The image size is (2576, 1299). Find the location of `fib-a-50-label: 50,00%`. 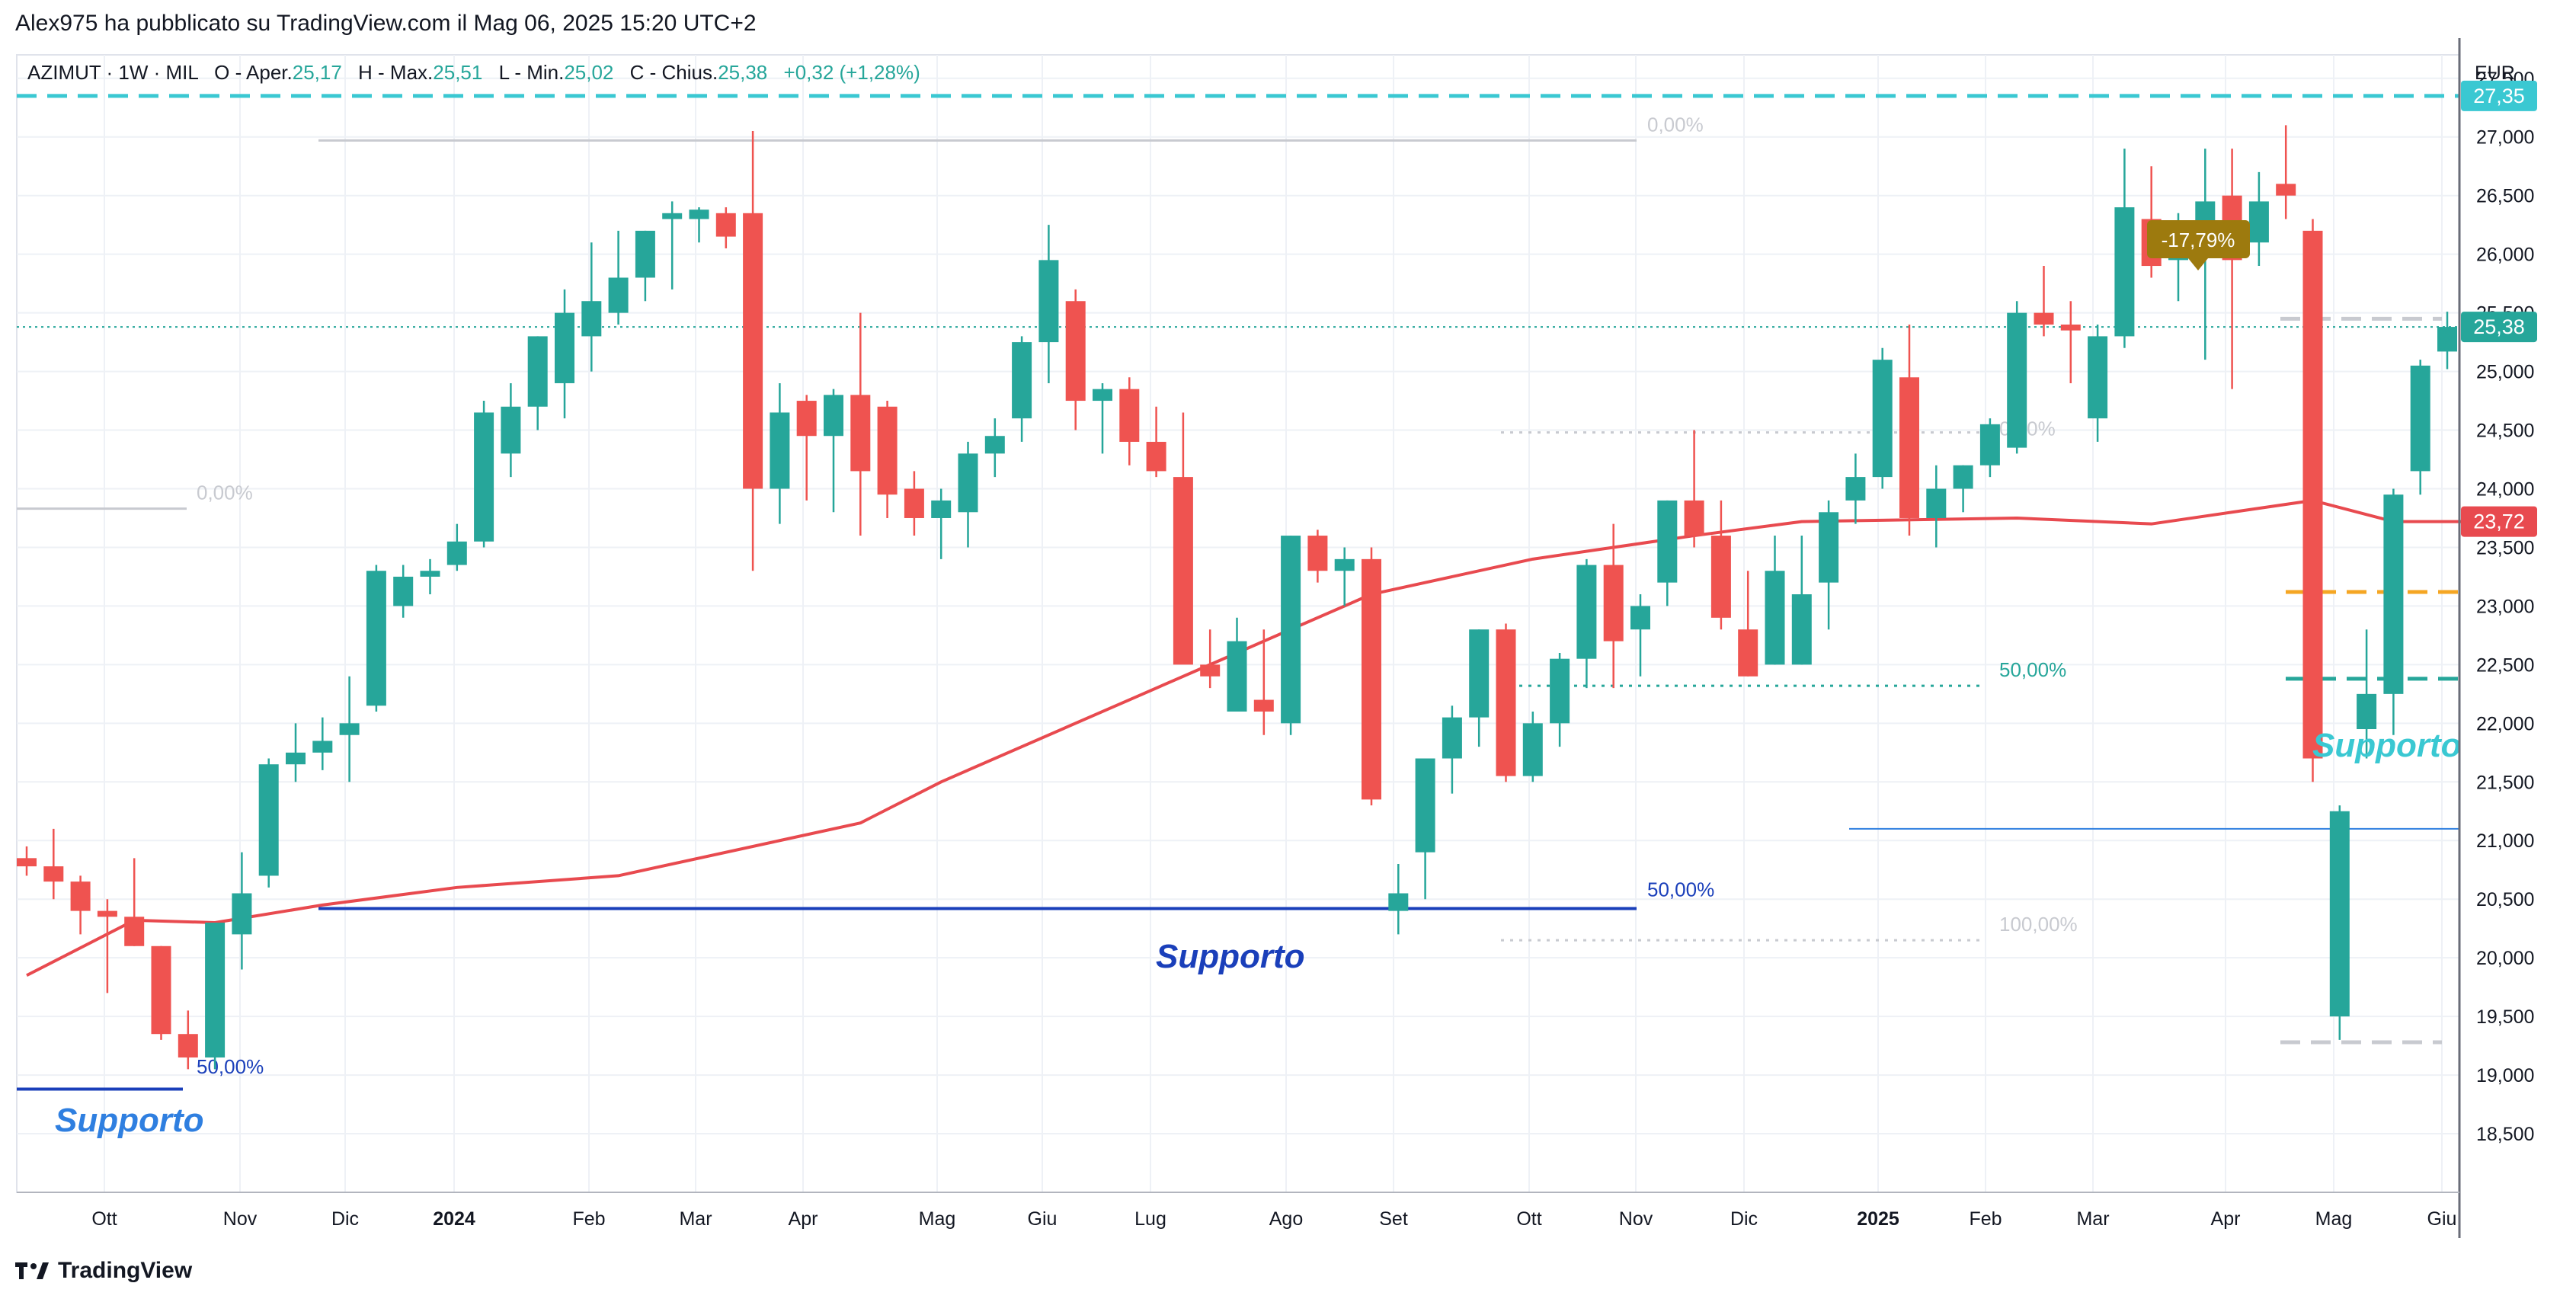

fib-a-50-label: 50,00% is located at coordinates (230, 1066).